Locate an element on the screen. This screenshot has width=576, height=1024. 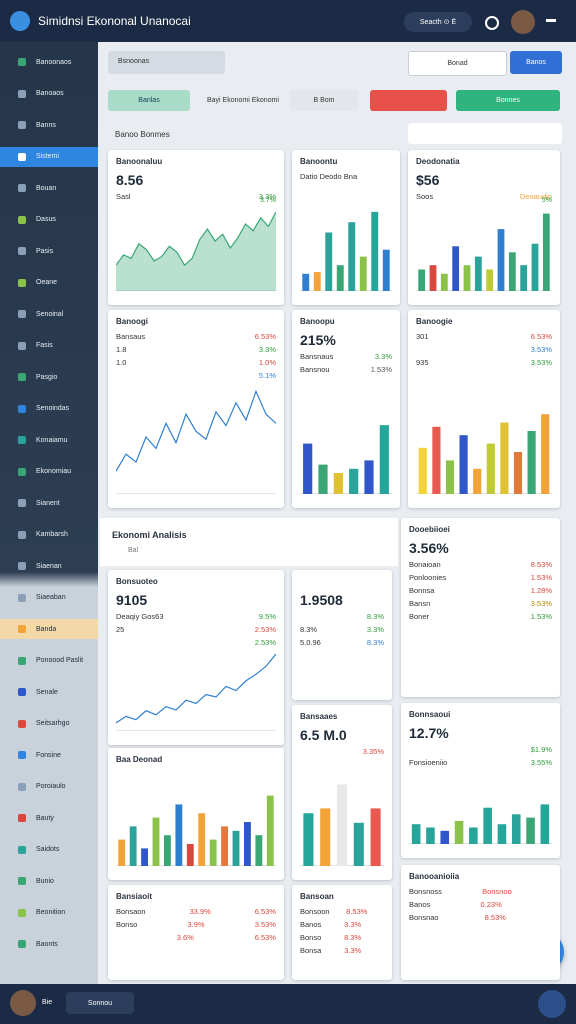
stat-text: 1.28% is located at coordinates (541, 590).